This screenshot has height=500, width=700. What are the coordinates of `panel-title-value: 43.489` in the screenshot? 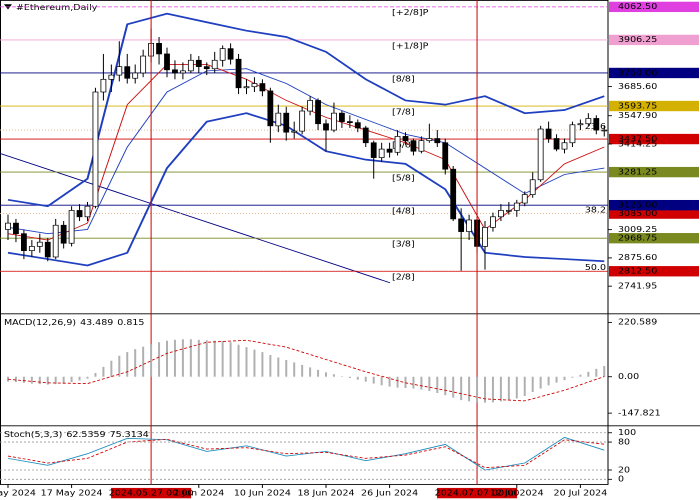 It's located at (97, 322).